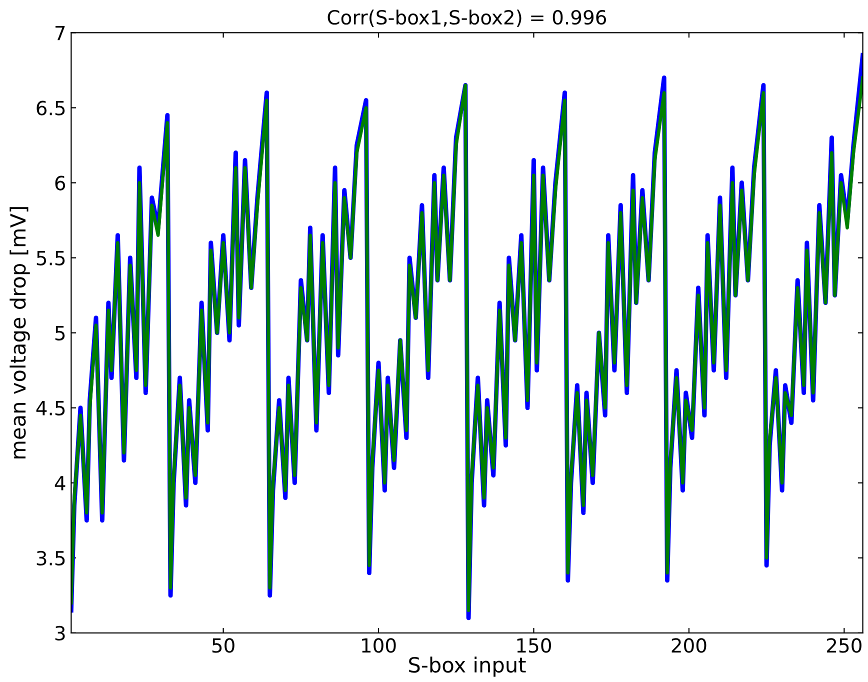  I want to click on x-tick-label: 50, so click(223, 645).